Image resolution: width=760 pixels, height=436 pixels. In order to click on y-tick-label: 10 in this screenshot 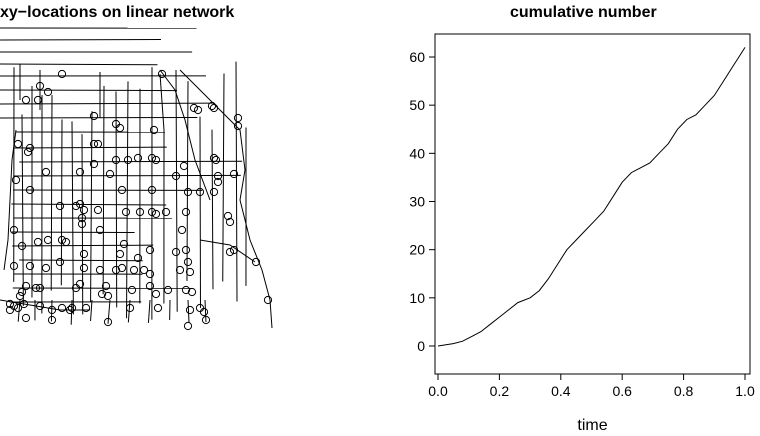, I will do `click(417, 298)`.